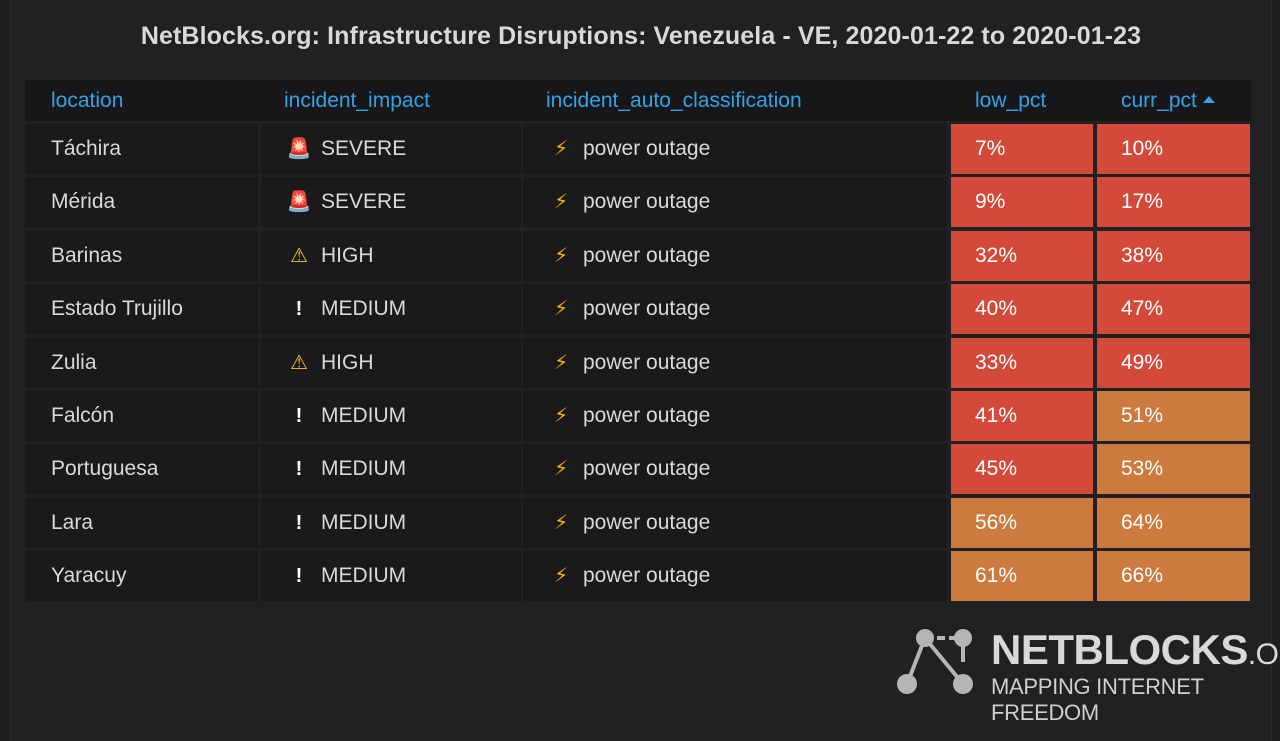 This screenshot has width=1280, height=741. I want to click on column-header-incident-auto-classification: incident_auto_classification, so click(674, 100).